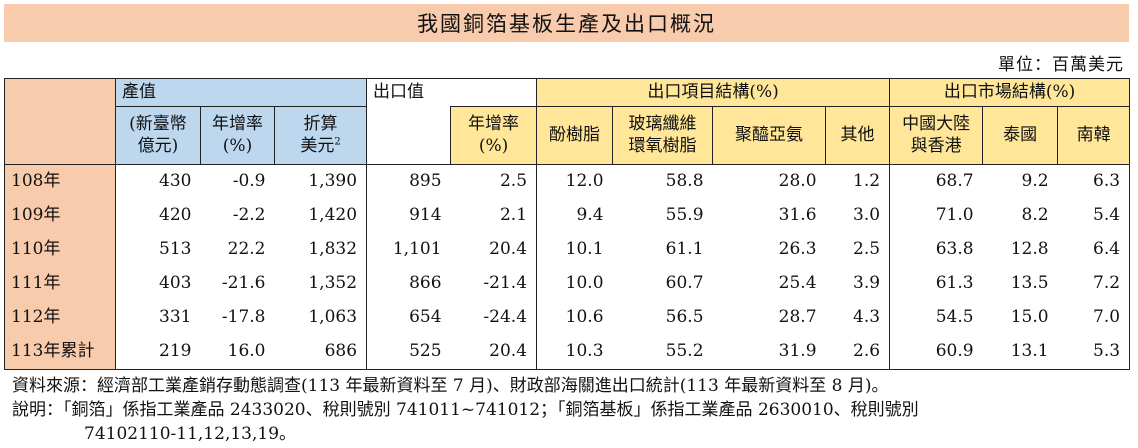  Describe the element at coordinates (1094, 216) in the screenshot. I see `cell-korea: 5.4` at that location.